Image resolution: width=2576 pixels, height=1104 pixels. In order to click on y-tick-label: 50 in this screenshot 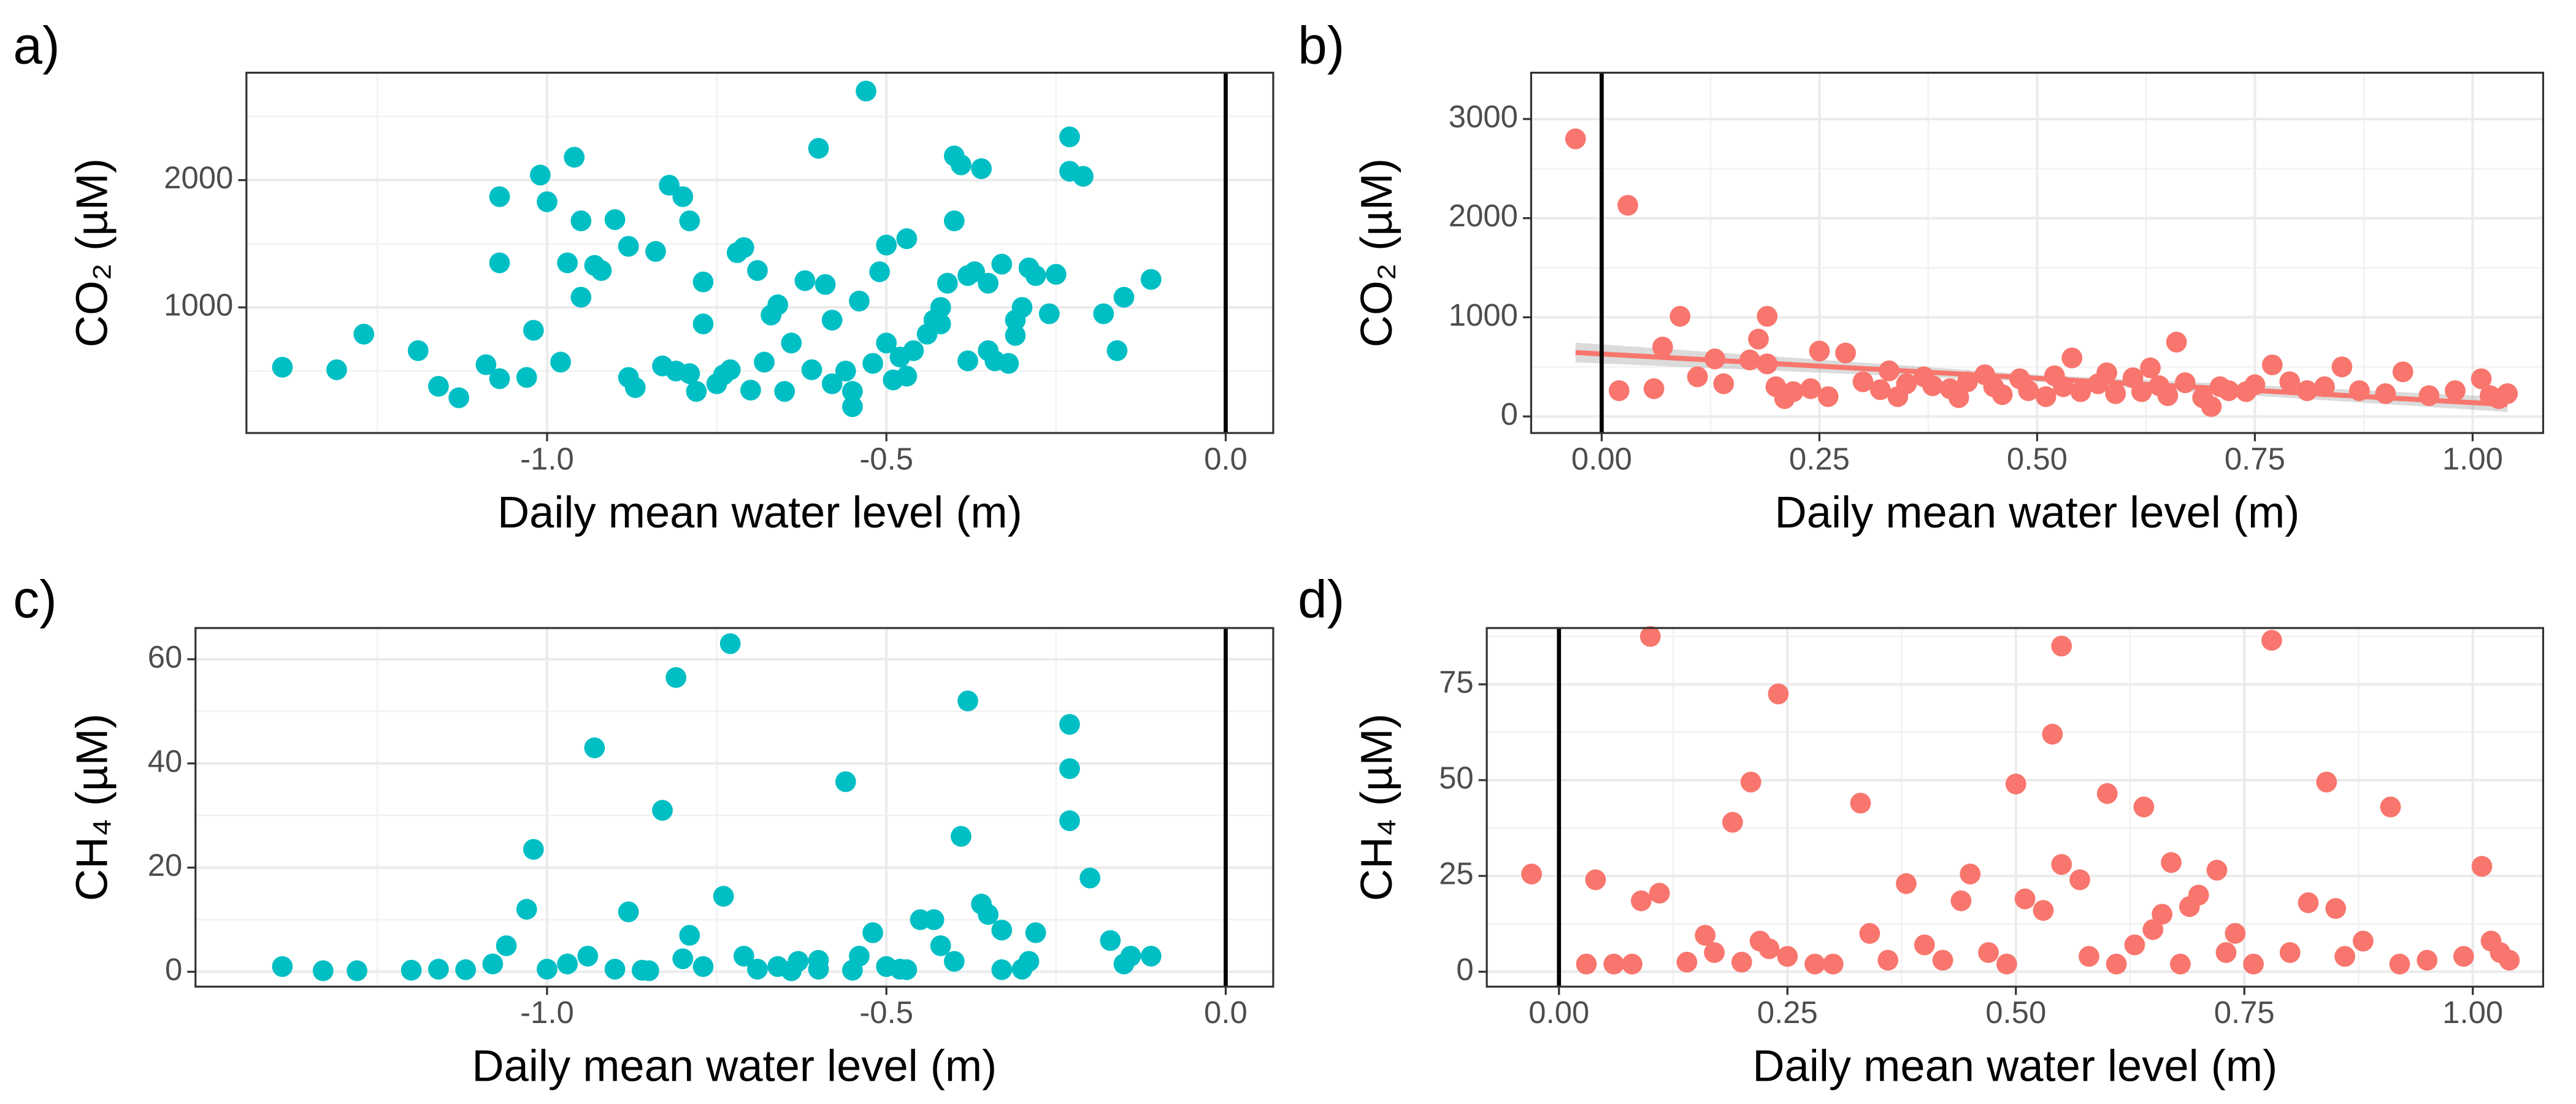, I will do `click(1456, 777)`.